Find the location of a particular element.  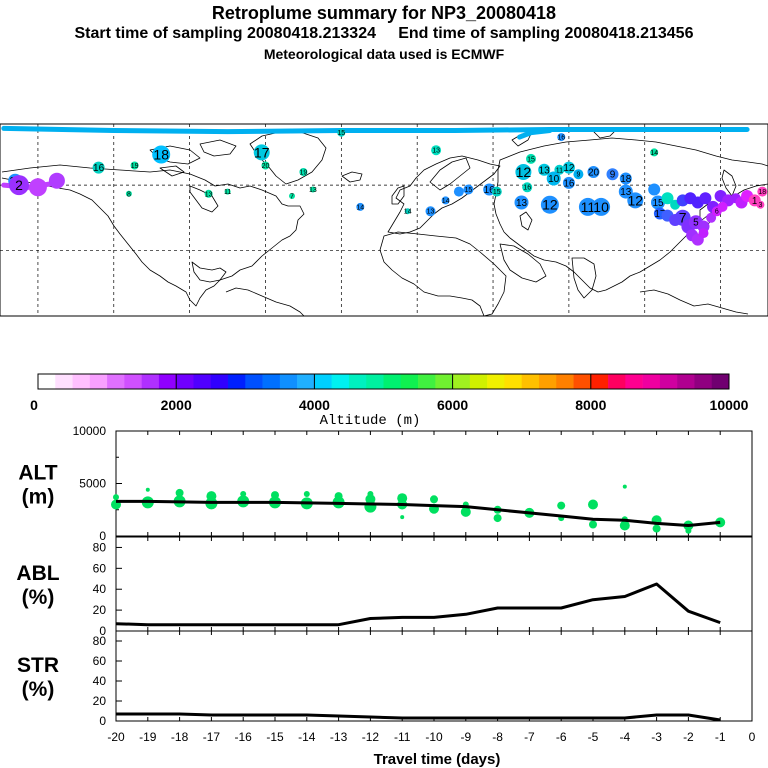

coastline-gulf-of-mexico is located at coordinates (209, 272).